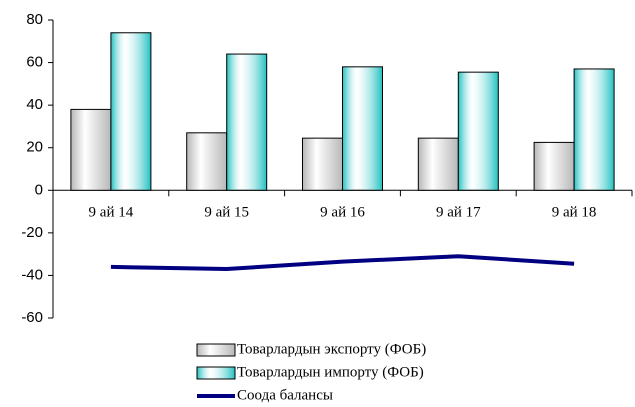 The height and width of the screenshot is (407, 635). I want to click on y-tick-label: -20, so click(32, 232).